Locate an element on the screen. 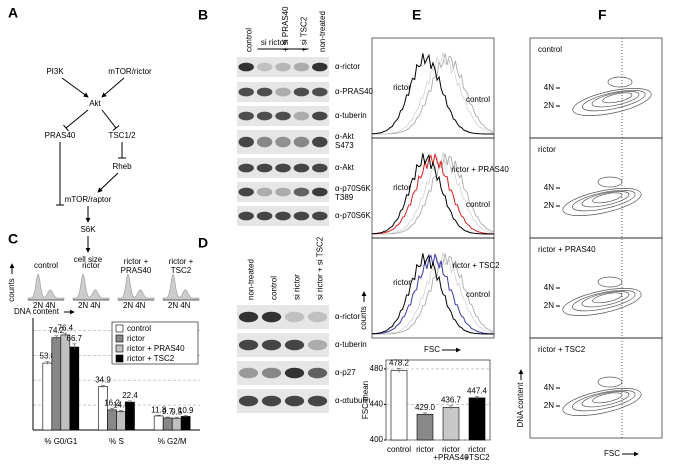  value-label: 429.0 is located at coordinates (425, 407).